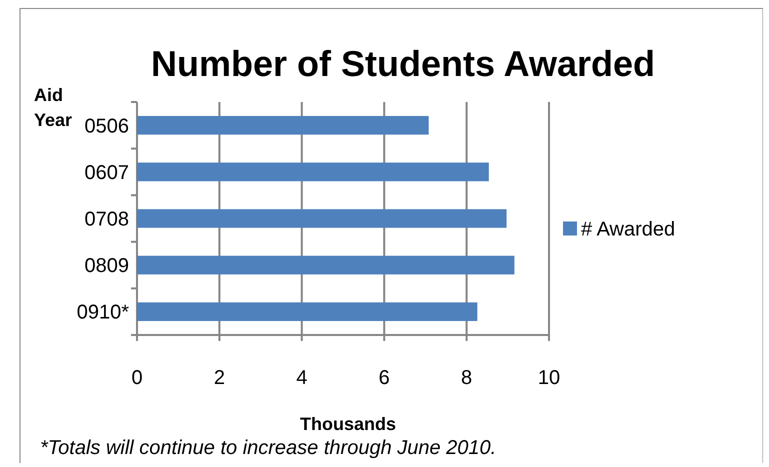  I want to click on x-tick-label: 0, so click(137, 378).